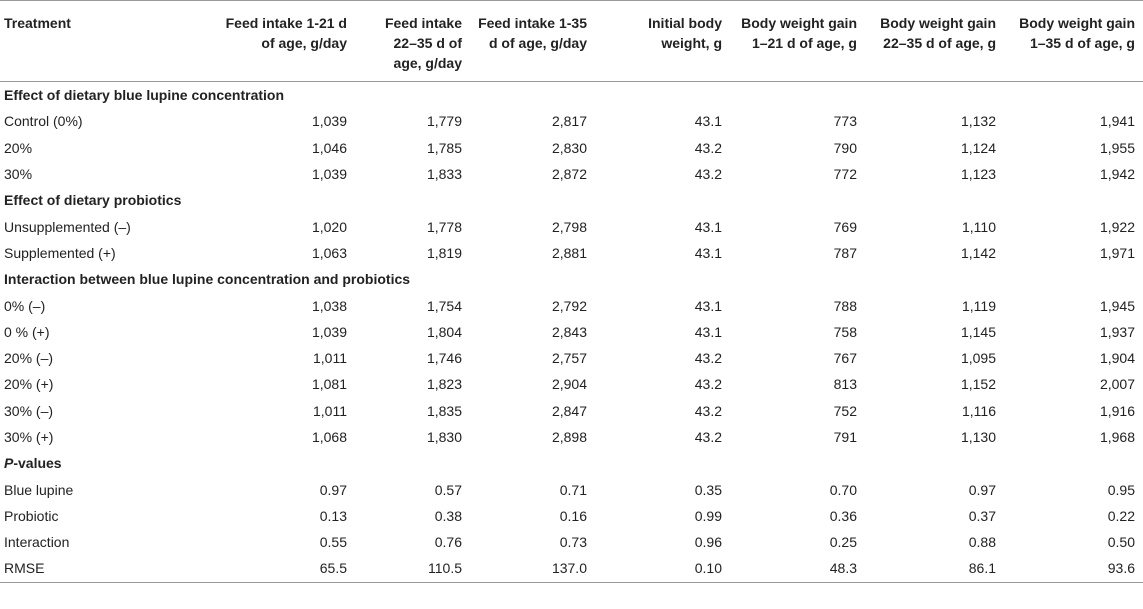  What do you see at coordinates (329, 226) in the screenshot?
I see `table-cell: 1,020` at bounding box center [329, 226].